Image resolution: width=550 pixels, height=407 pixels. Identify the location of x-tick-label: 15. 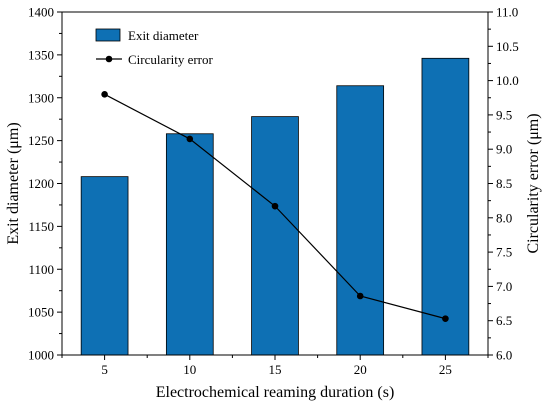
(275, 369).